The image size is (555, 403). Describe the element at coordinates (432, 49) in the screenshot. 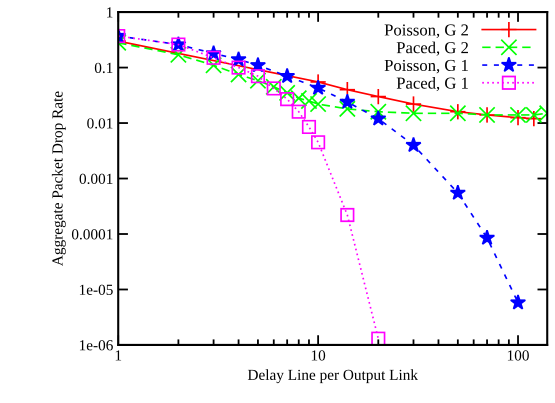

I see `legend-label: Paced, G 2` at that location.